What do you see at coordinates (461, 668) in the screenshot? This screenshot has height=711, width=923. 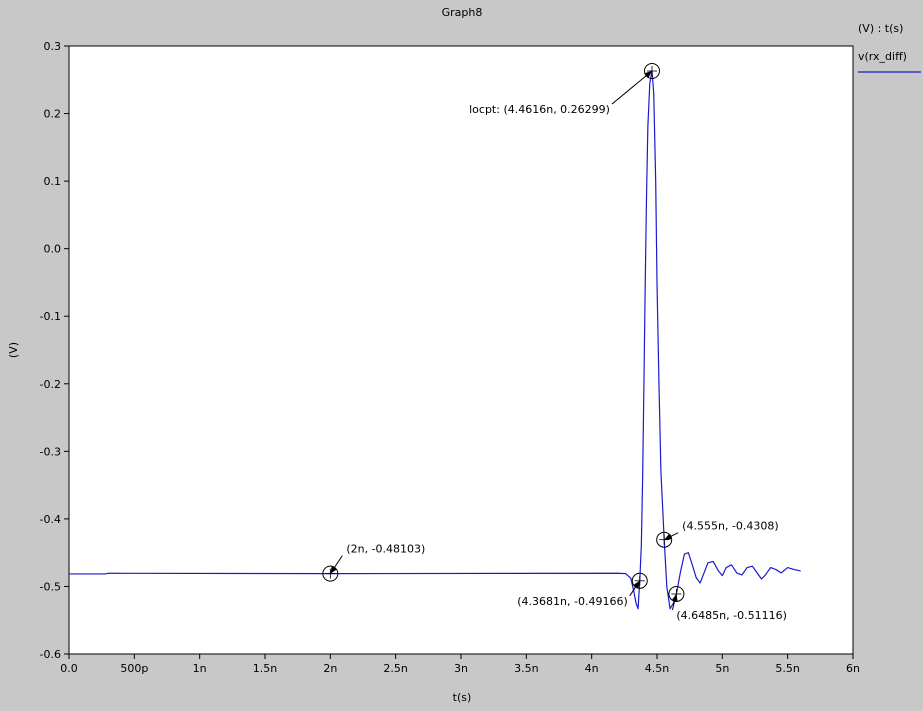 I see `x-tick-label: 3n` at bounding box center [461, 668].